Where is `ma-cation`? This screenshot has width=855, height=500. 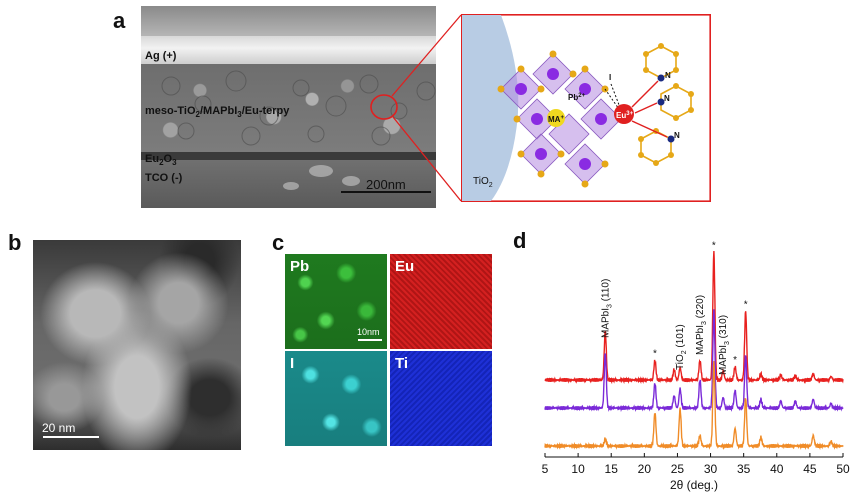 ma-cation is located at coordinates (556, 118).